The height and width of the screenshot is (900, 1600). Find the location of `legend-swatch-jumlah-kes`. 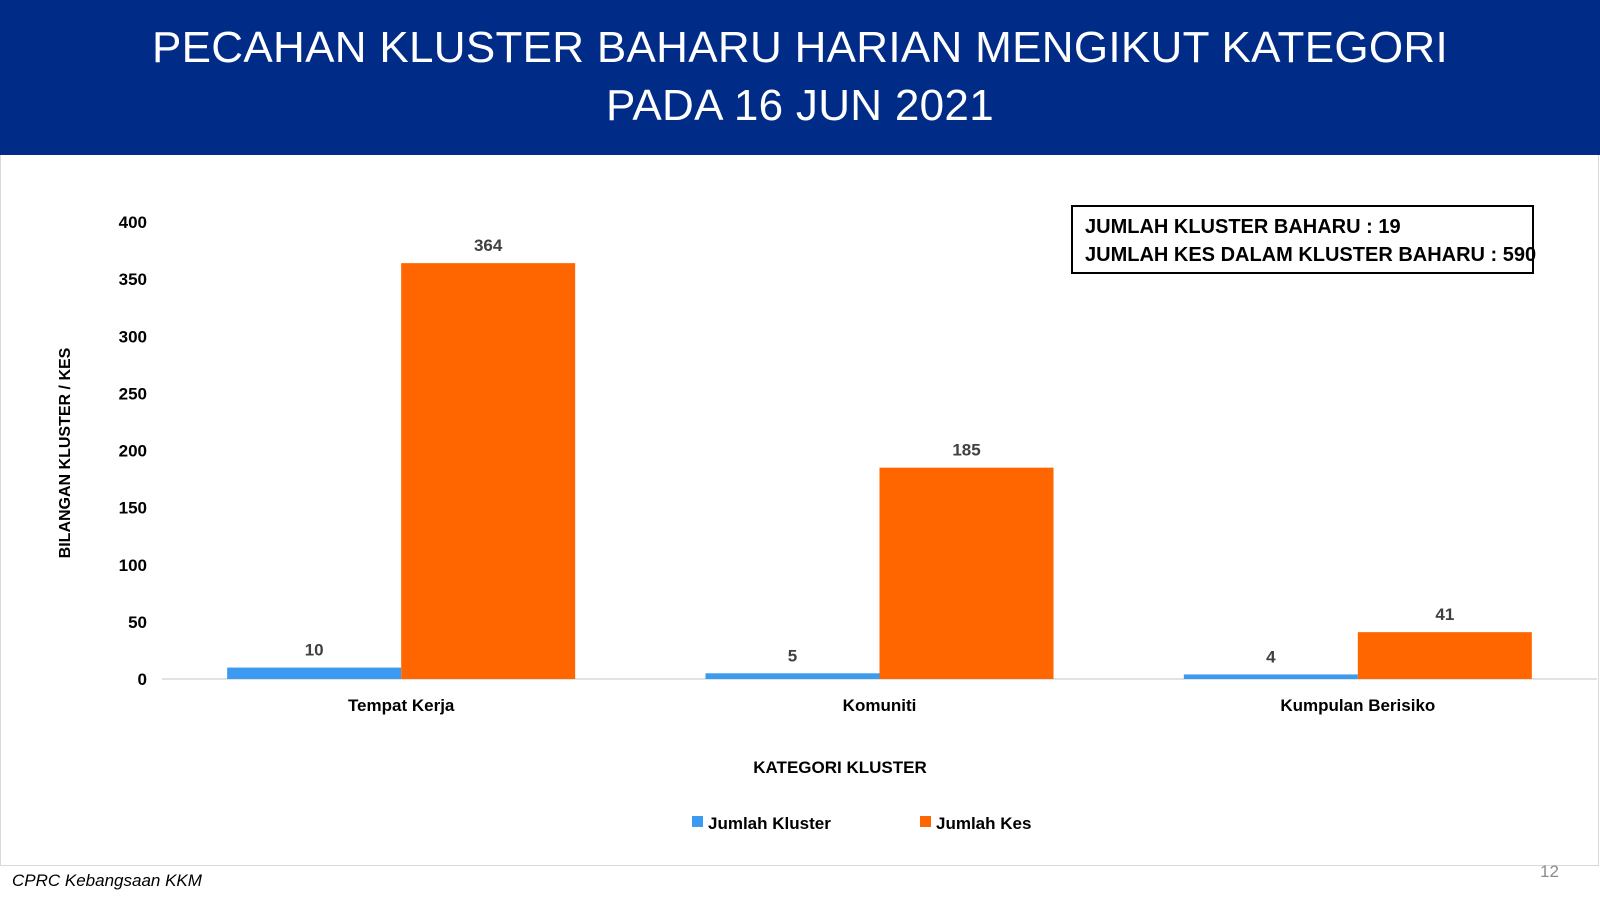

legend-swatch-jumlah-kes is located at coordinates (925, 821).